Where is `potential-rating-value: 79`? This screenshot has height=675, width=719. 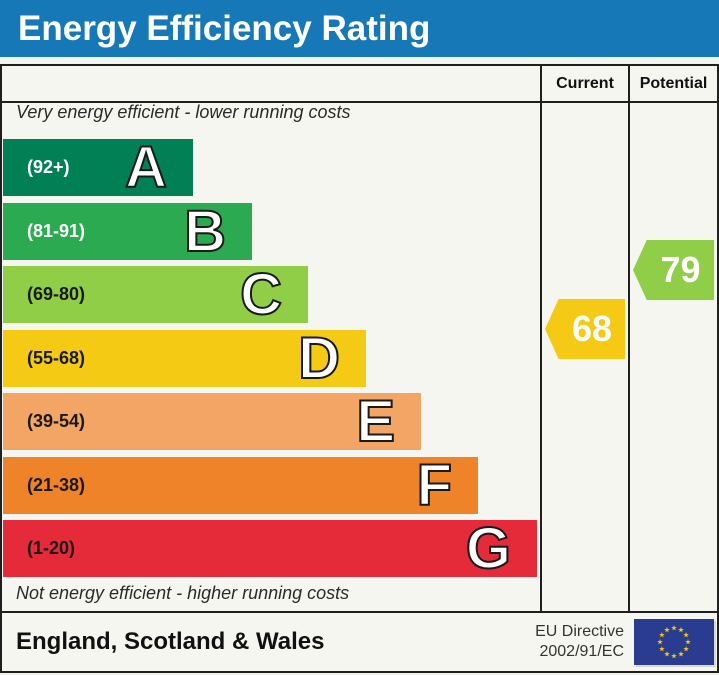 potential-rating-value: 79 is located at coordinates (680, 269).